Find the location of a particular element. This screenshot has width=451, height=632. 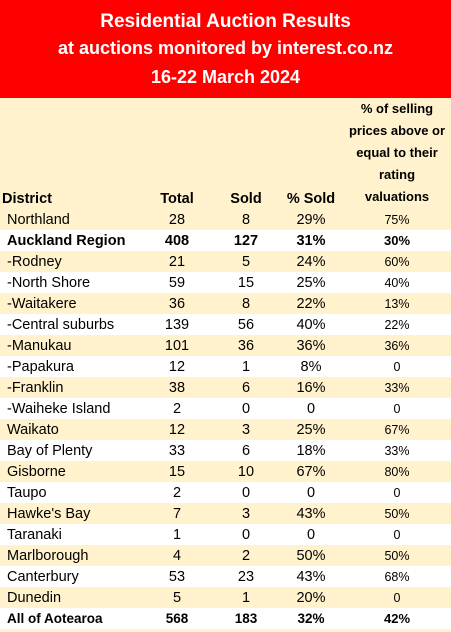

table-row: Waikato 12 3 25% 67% is located at coordinates (225, 429).